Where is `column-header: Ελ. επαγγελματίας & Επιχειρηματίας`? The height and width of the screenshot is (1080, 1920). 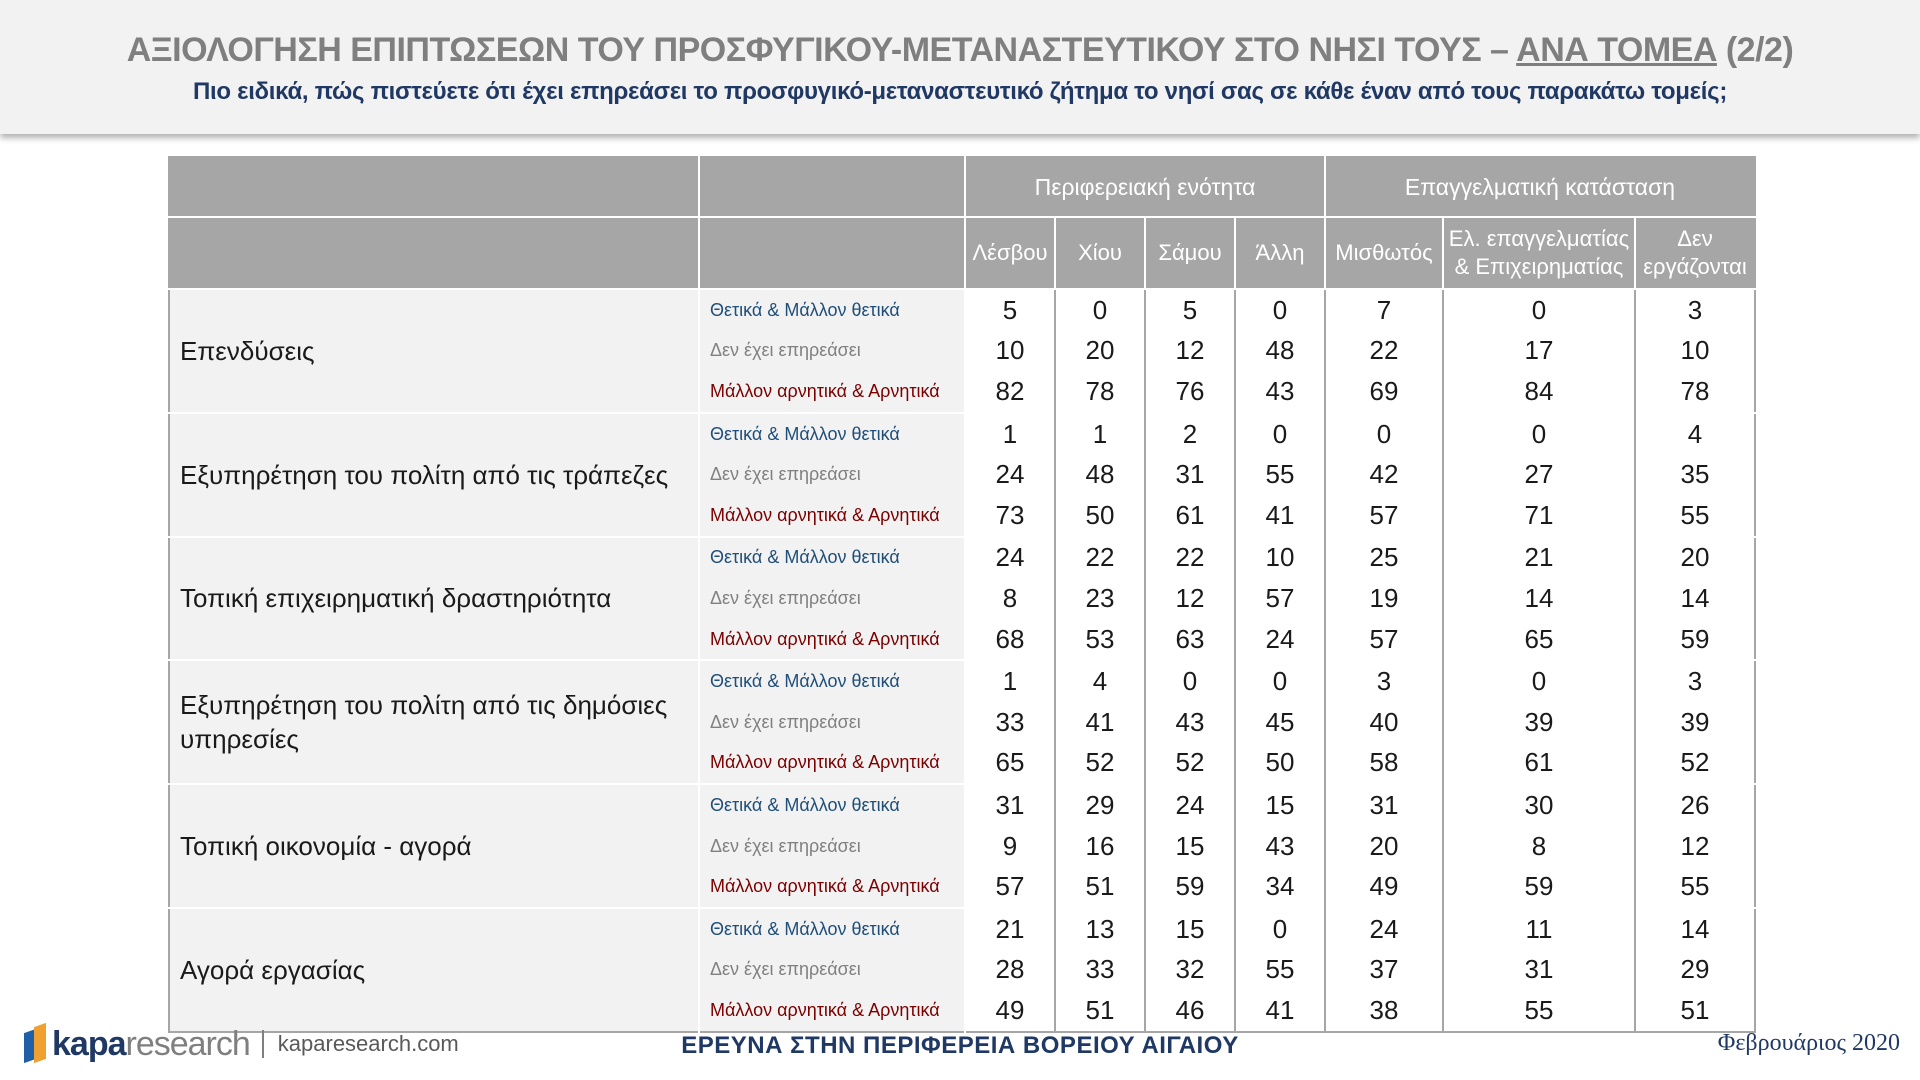
column-header: Ελ. επαγγελματίας & Επιχειρηματίας is located at coordinates (1539, 253).